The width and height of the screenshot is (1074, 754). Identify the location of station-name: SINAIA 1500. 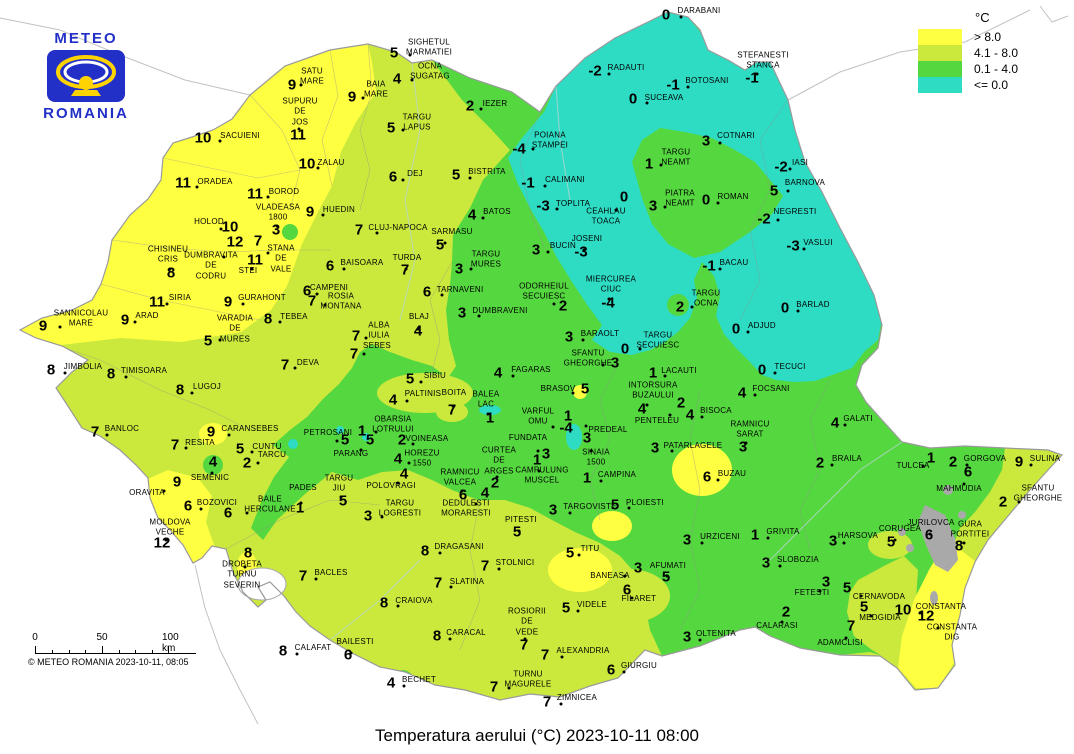
(596, 457).